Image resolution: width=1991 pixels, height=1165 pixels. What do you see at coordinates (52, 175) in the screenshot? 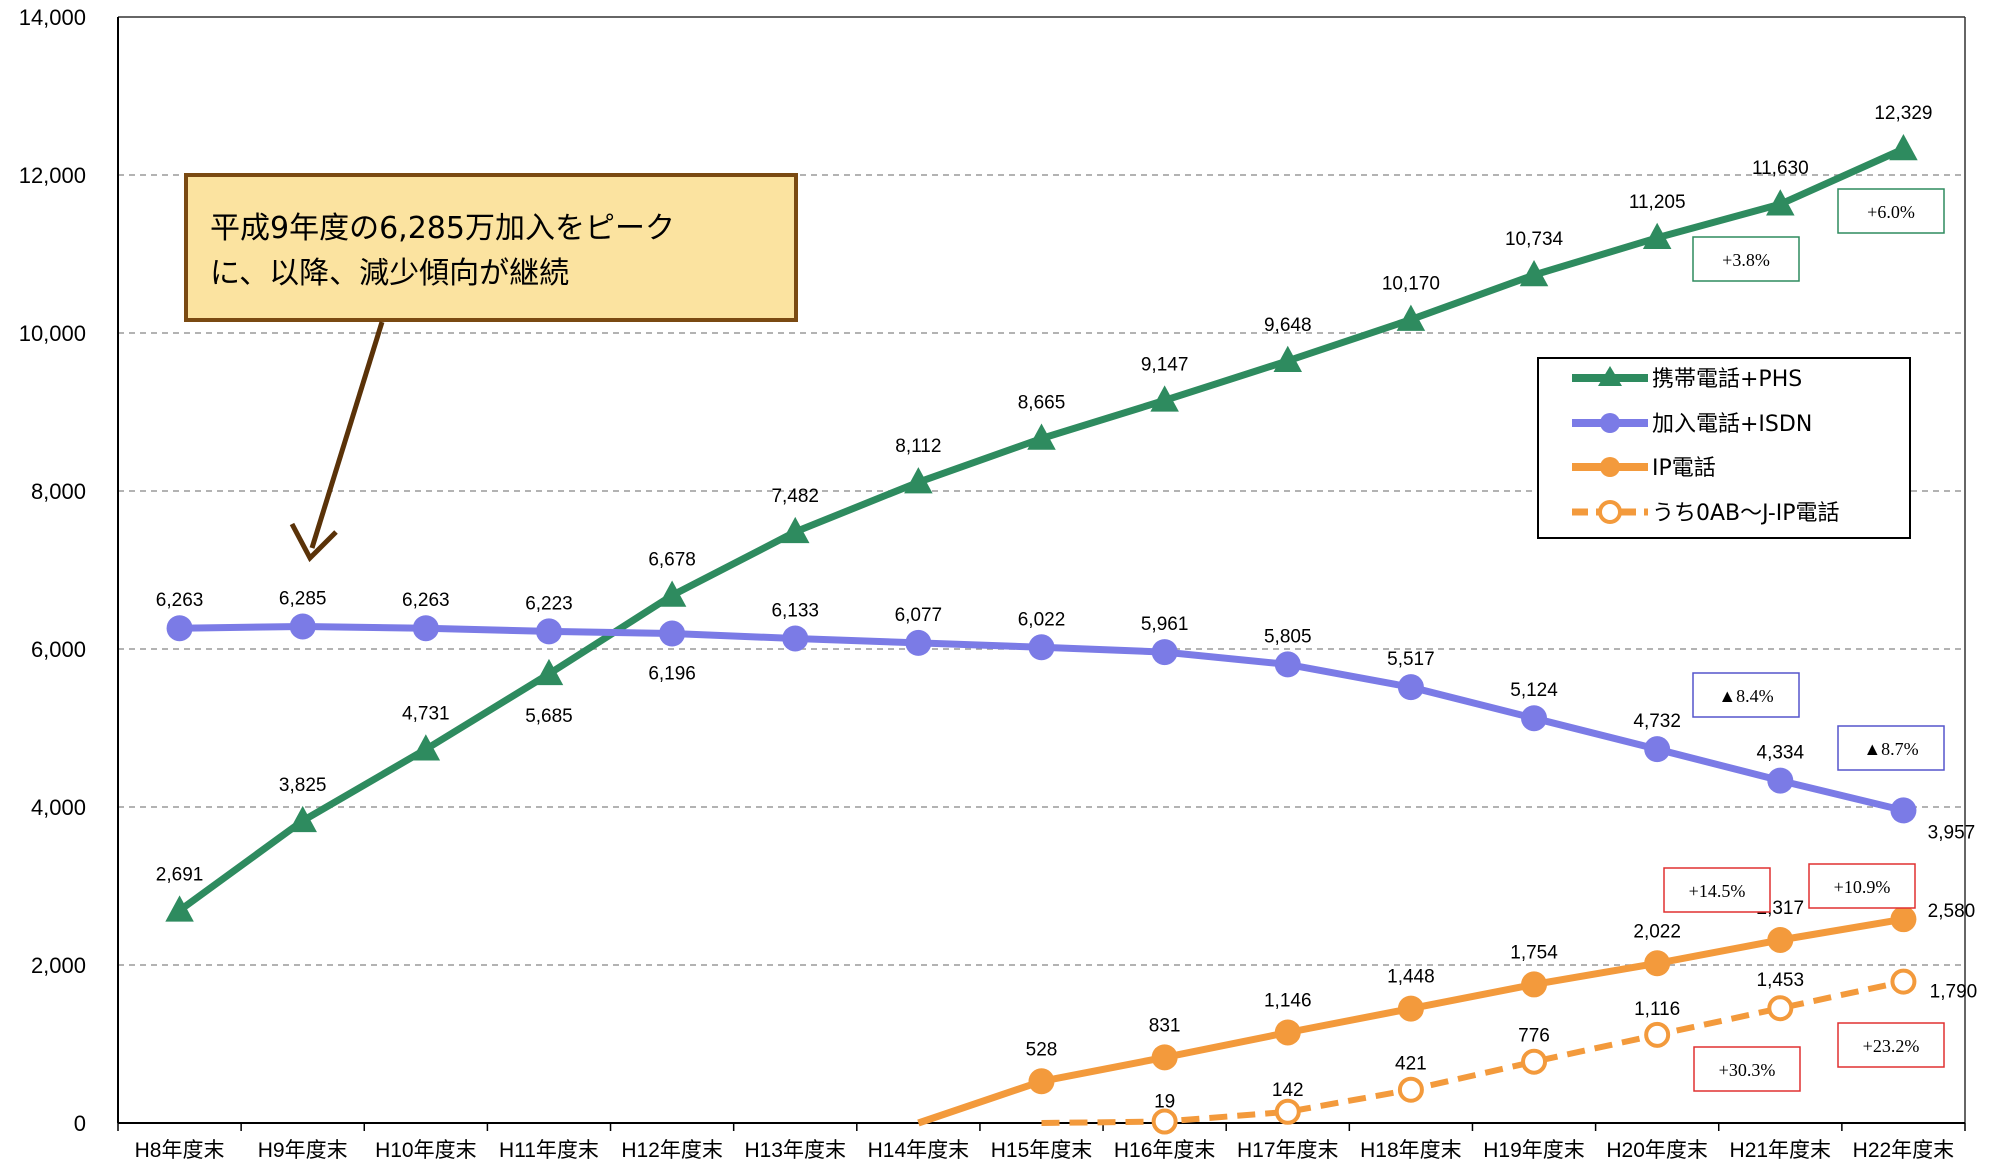
I see `y-tick-label: 12,000` at bounding box center [52, 175].